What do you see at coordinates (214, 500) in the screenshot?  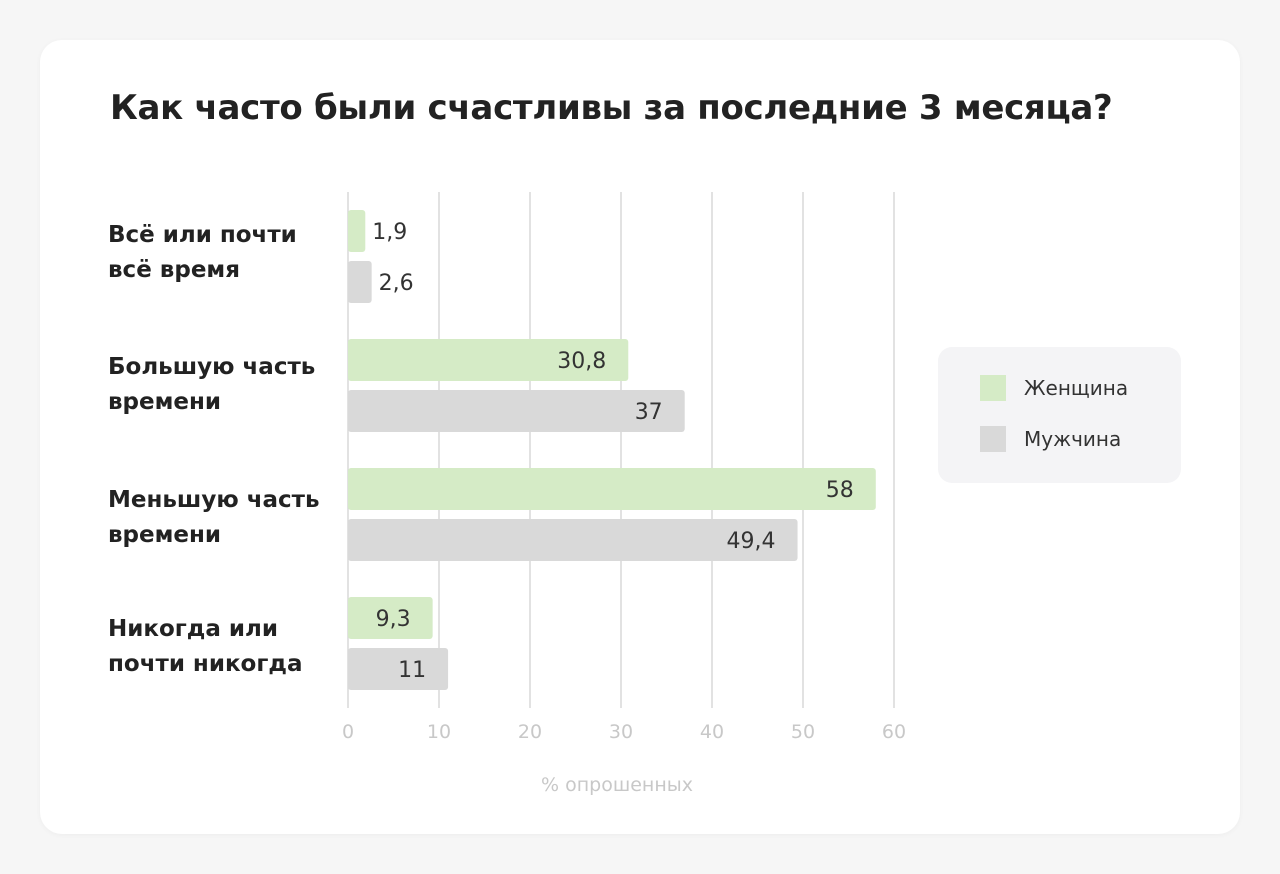 I see `category-label-line: Меньшую часть` at bounding box center [214, 500].